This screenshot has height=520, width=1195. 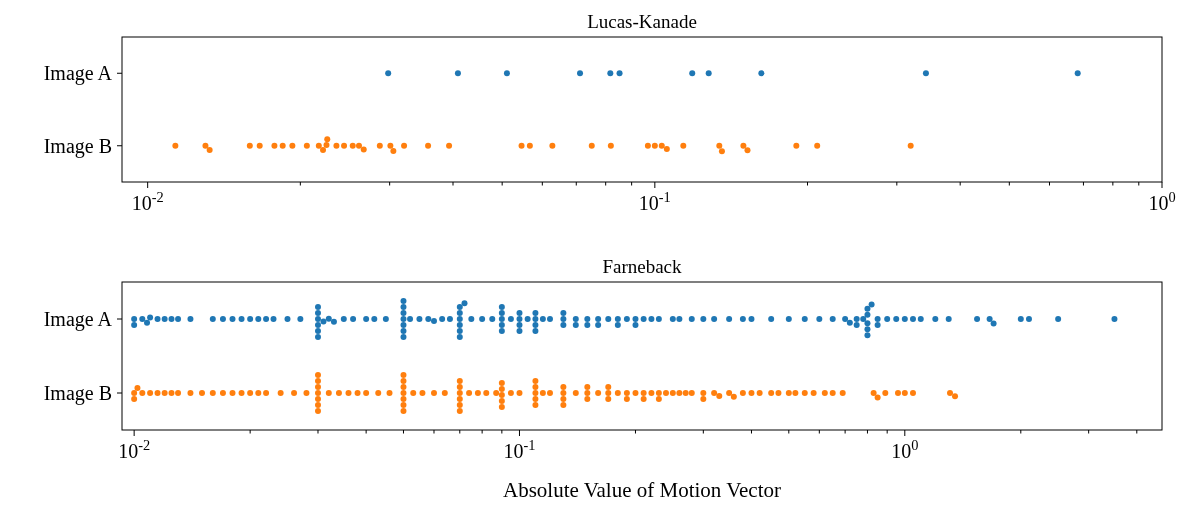 I want to click on x-axis-title: Absolute Value of Motion Vector, so click(x=642, y=490).